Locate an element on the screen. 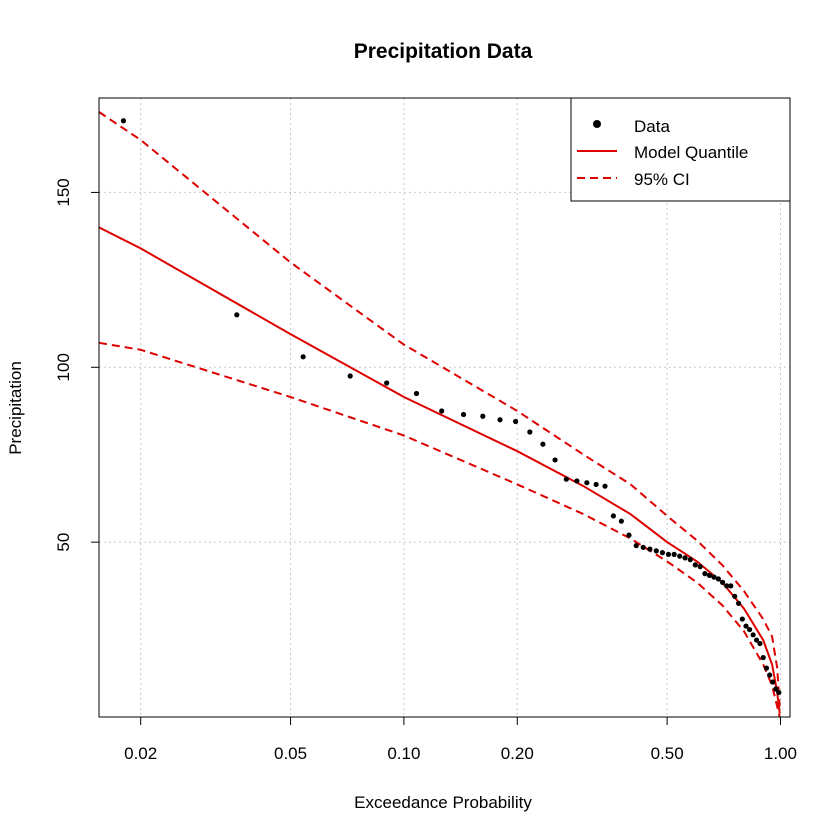 This screenshot has width=840, height=840. x-tick-label-1: 0.05 is located at coordinates (290, 753).